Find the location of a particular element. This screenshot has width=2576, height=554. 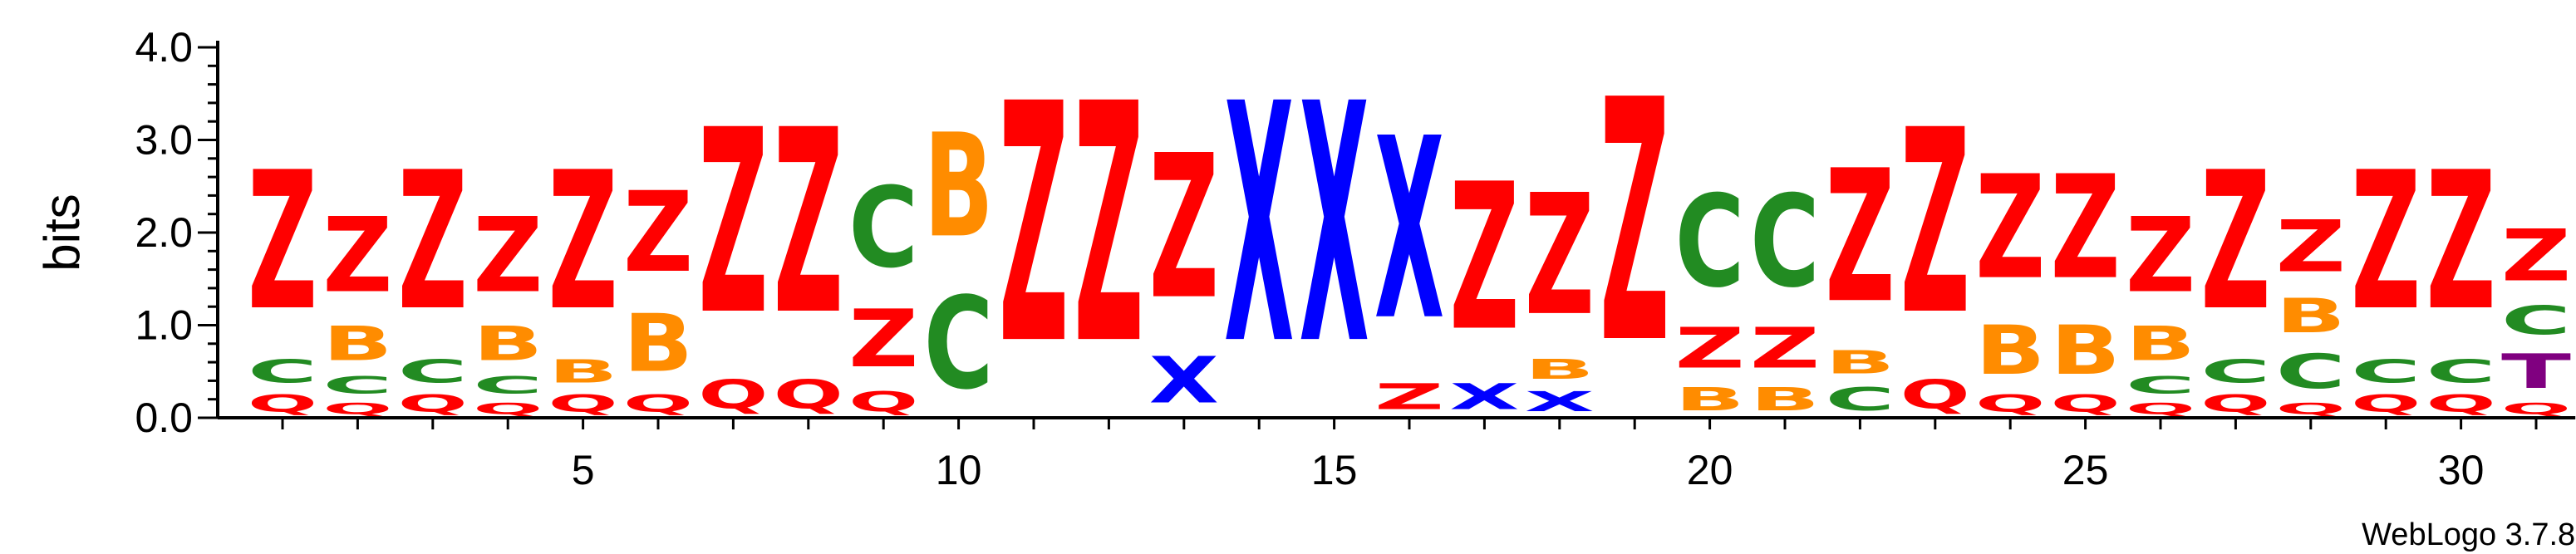

logo-column-21: BZC is located at coordinates (1785, 293).